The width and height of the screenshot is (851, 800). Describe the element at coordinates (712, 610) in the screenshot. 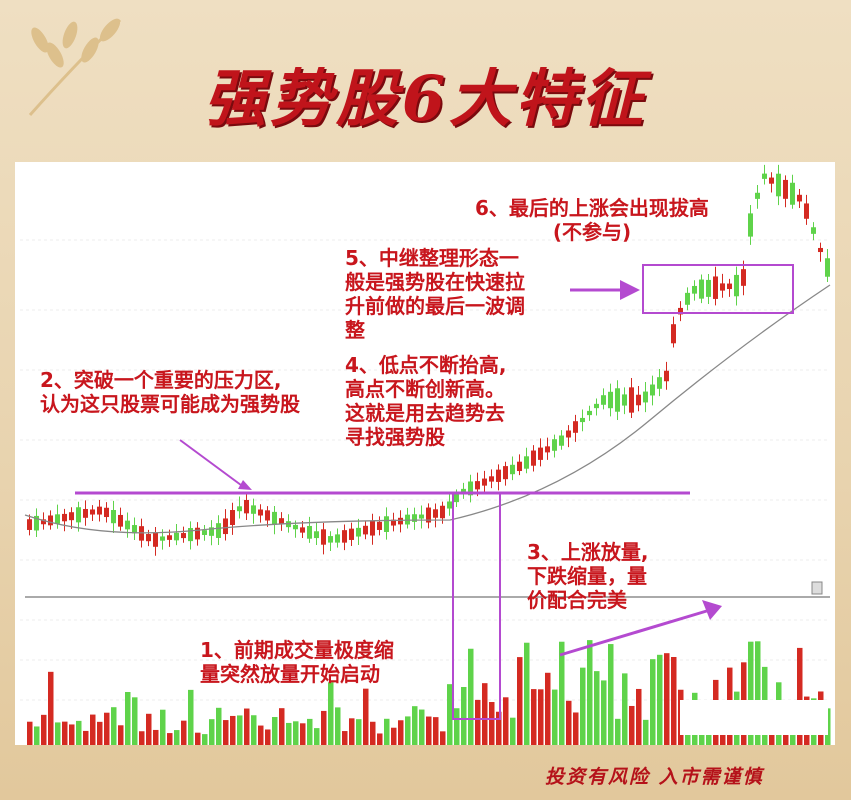

I see `arrowhead` at that location.